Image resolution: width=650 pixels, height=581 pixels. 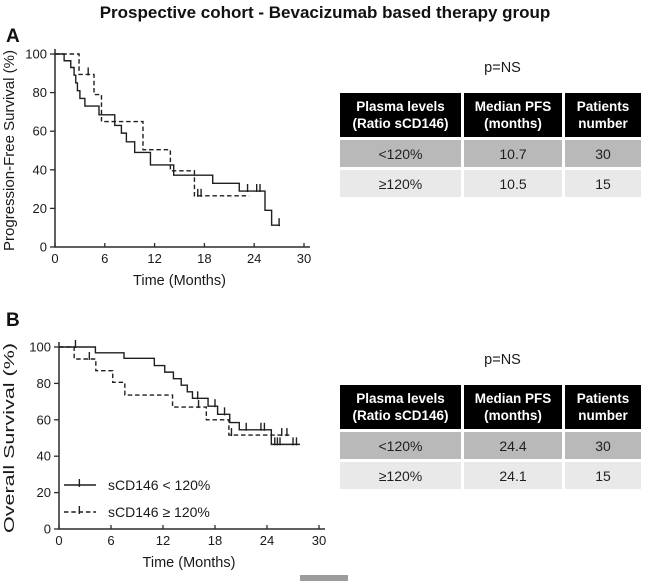 I want to click on pfs-p-value: p=NS, so click(x=502, y=68).